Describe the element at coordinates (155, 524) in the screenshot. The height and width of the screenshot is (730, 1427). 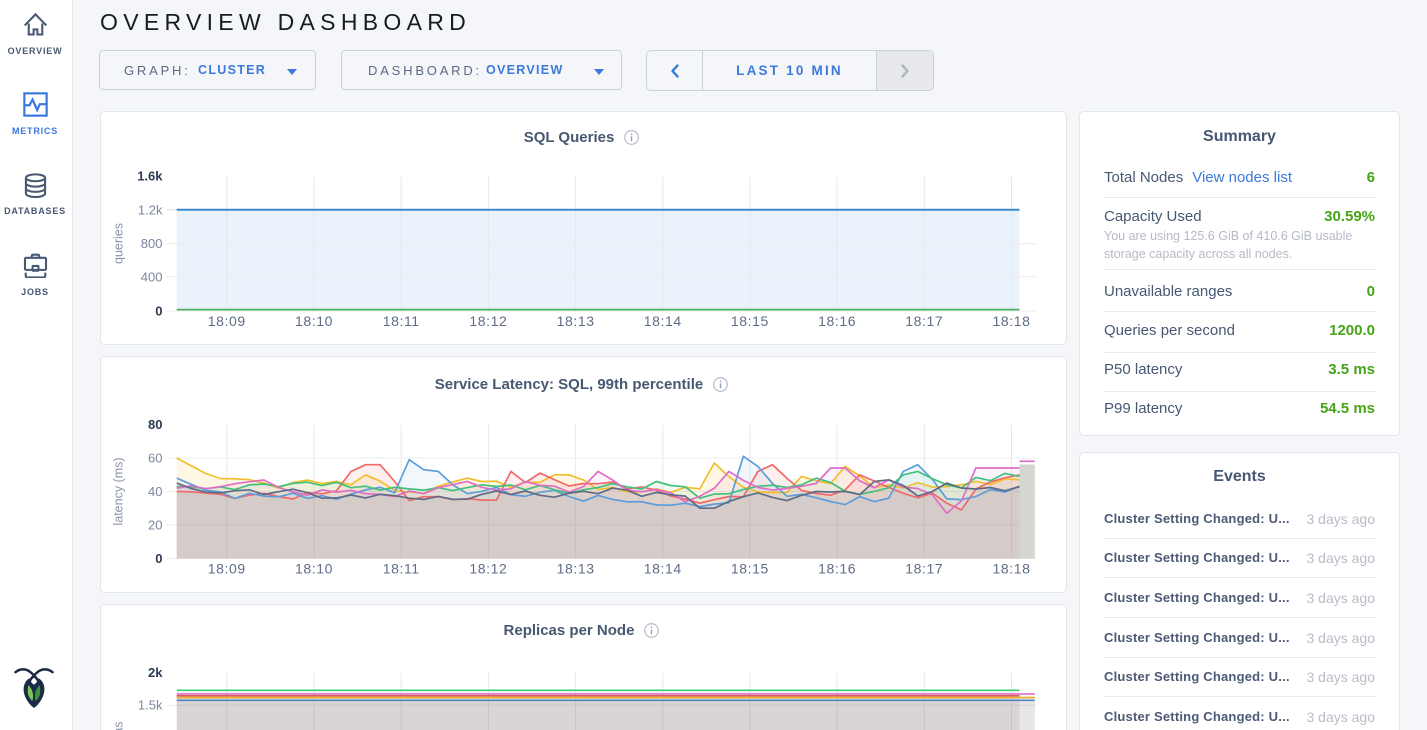
I see `svg-text: 20` at that location.